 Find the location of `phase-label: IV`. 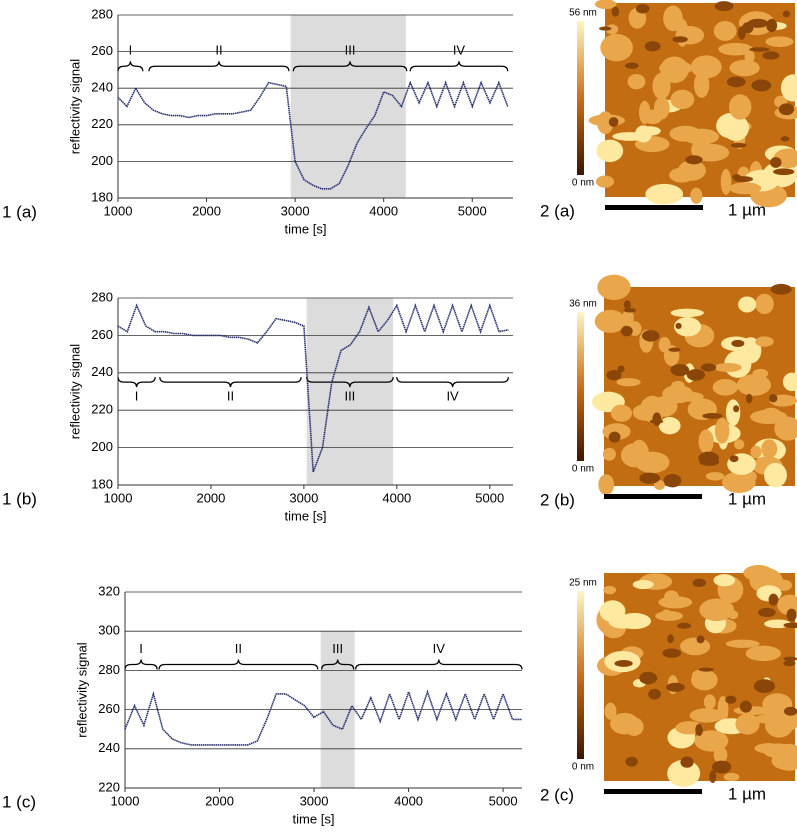

phase-label: IV is located at coordinates (459, 50).